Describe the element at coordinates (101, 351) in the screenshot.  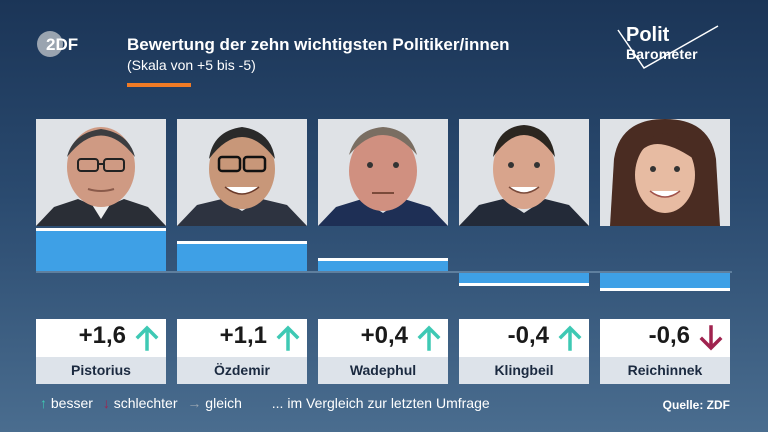
I see `card-pistorius: +1,6 Pistorius` at that location.